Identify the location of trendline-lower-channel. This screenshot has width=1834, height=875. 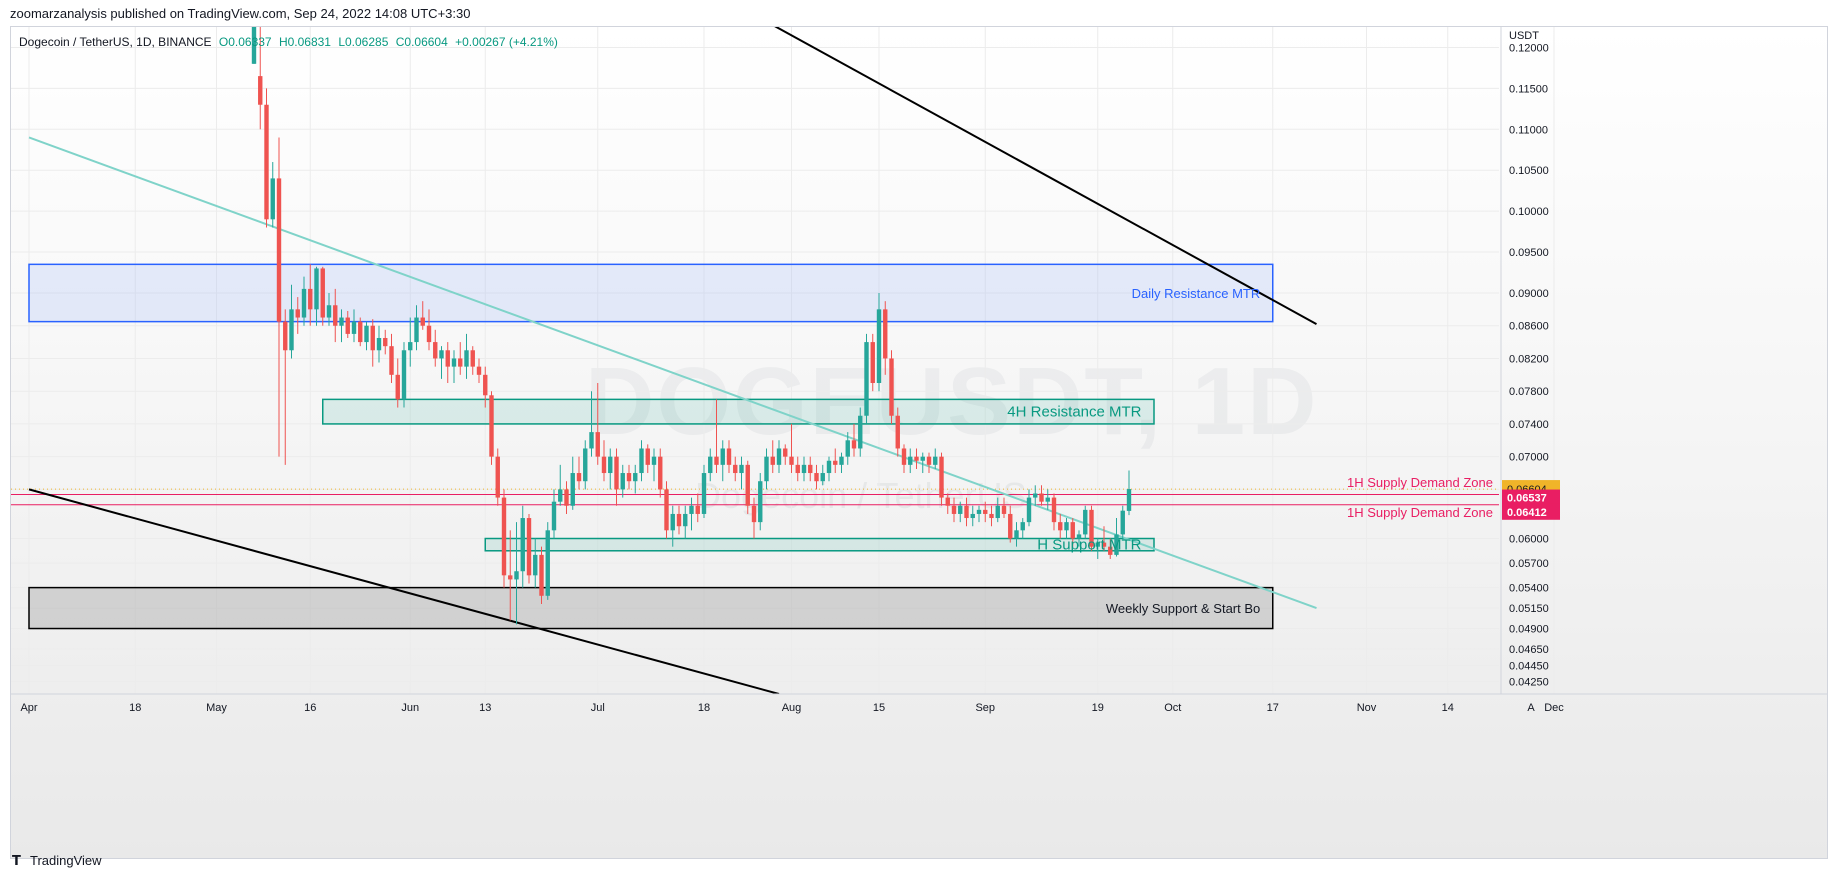
(404, 591).